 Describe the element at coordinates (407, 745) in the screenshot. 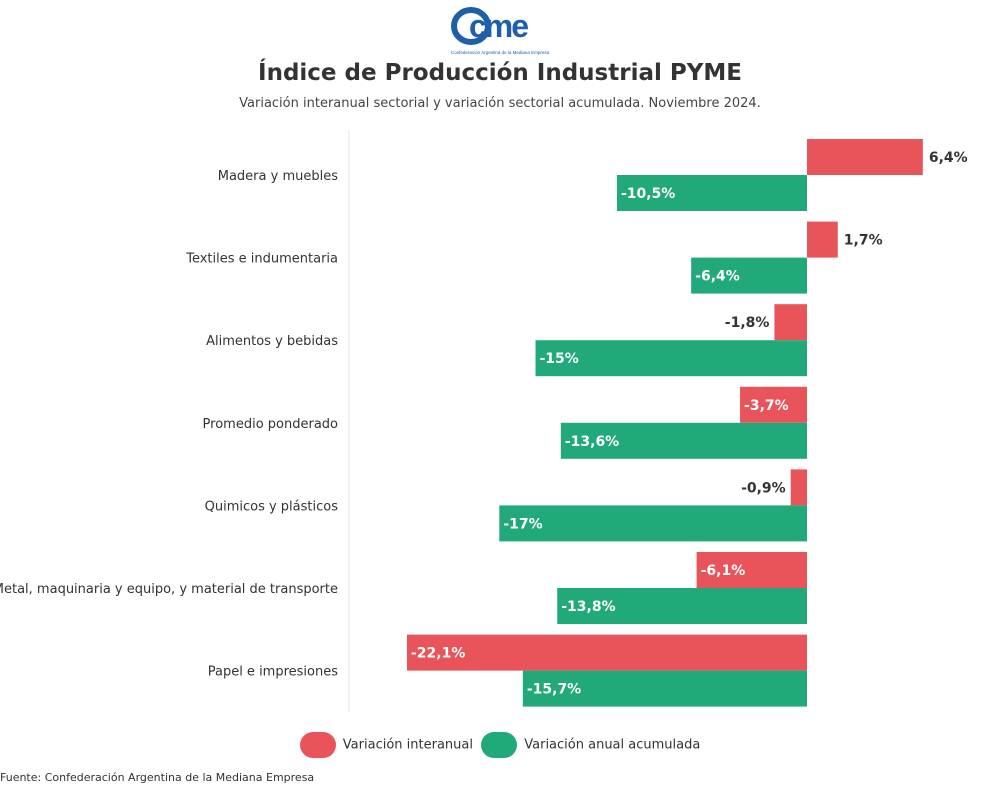

I see `legend-label-interanual: Variación interanual` at that location.